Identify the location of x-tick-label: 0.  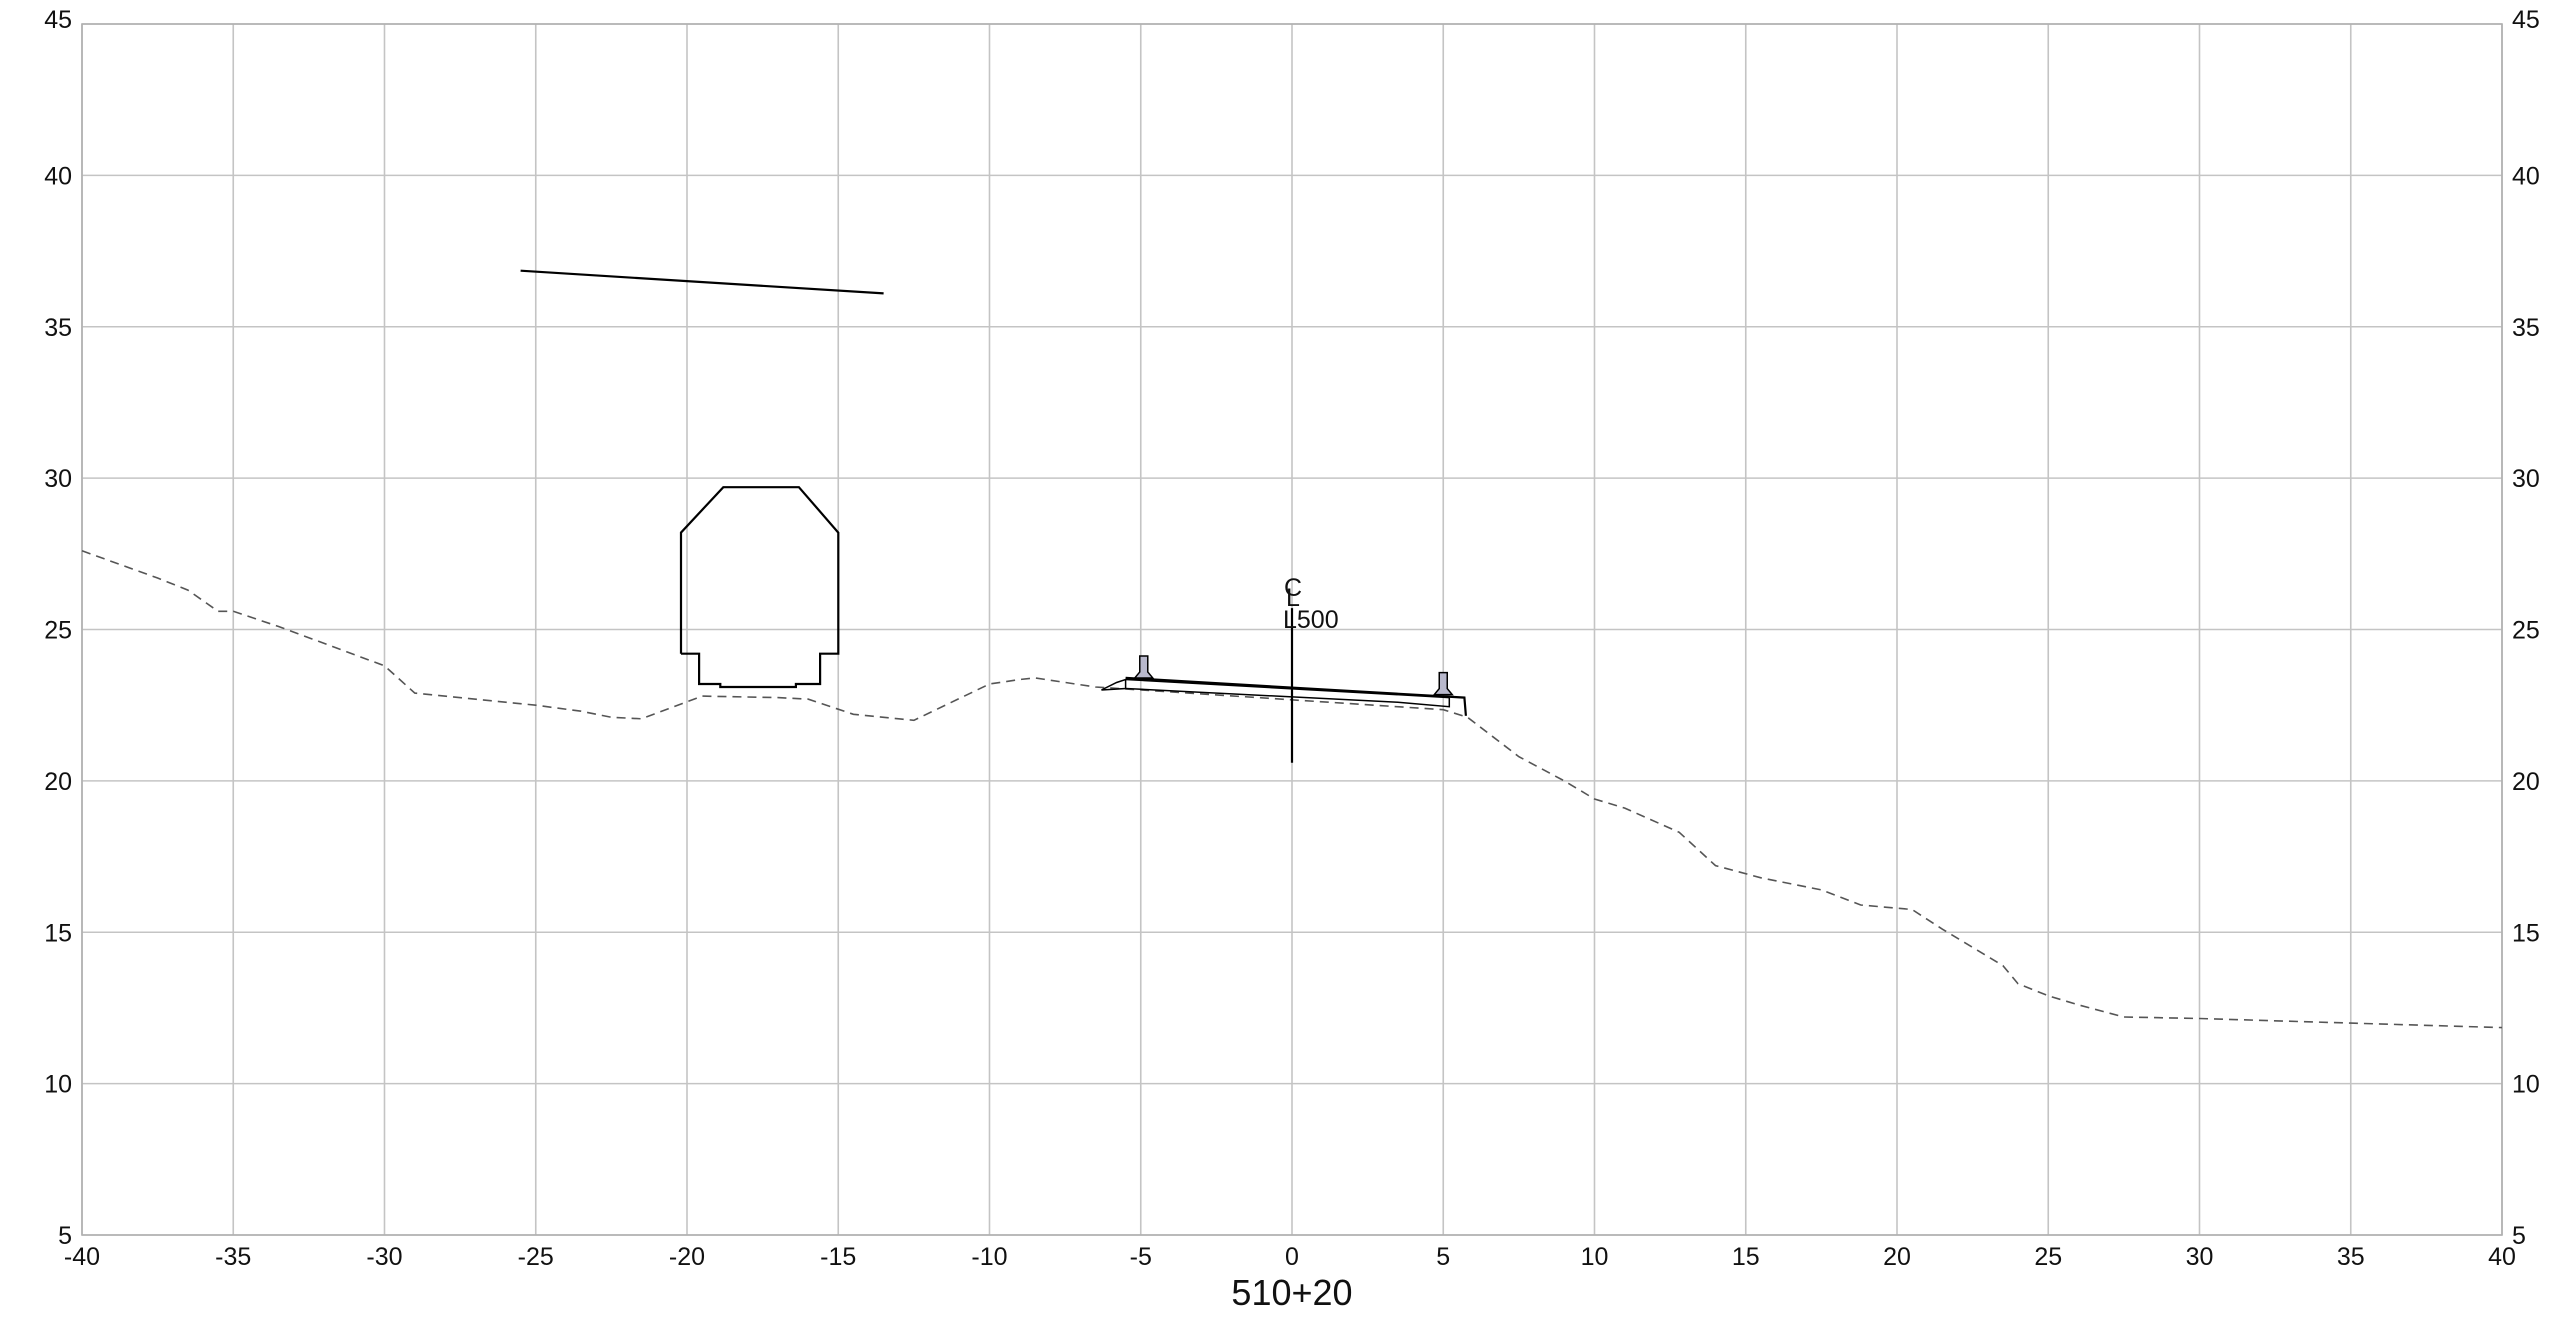
(1292, 1257).